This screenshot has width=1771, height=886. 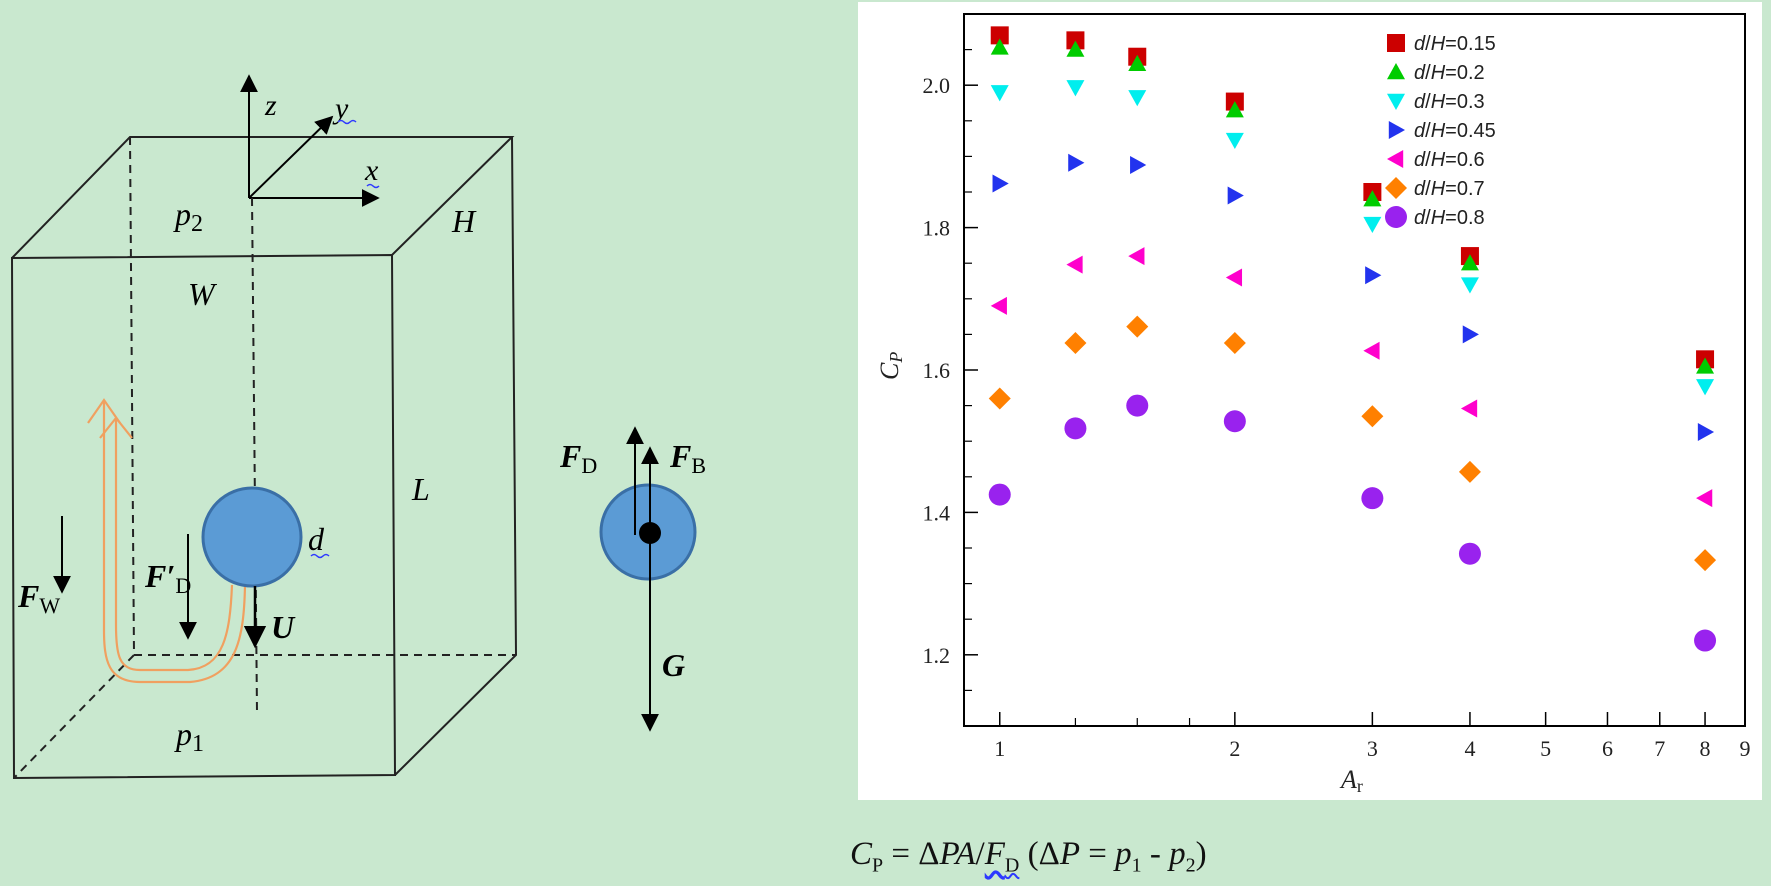 I want to click on y-axis-ticks: 1.2 1.4 1.6 1.8 2.0, so click(x=950, y=370).